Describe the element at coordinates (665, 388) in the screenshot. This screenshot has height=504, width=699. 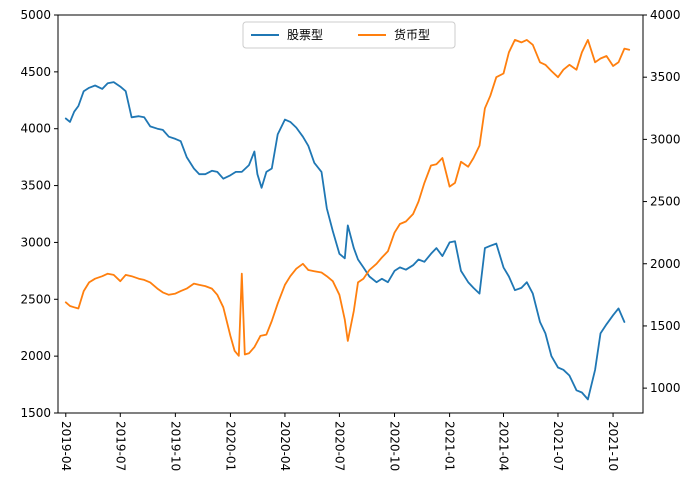
I see `right-y-tick-label: 1000` at that location.